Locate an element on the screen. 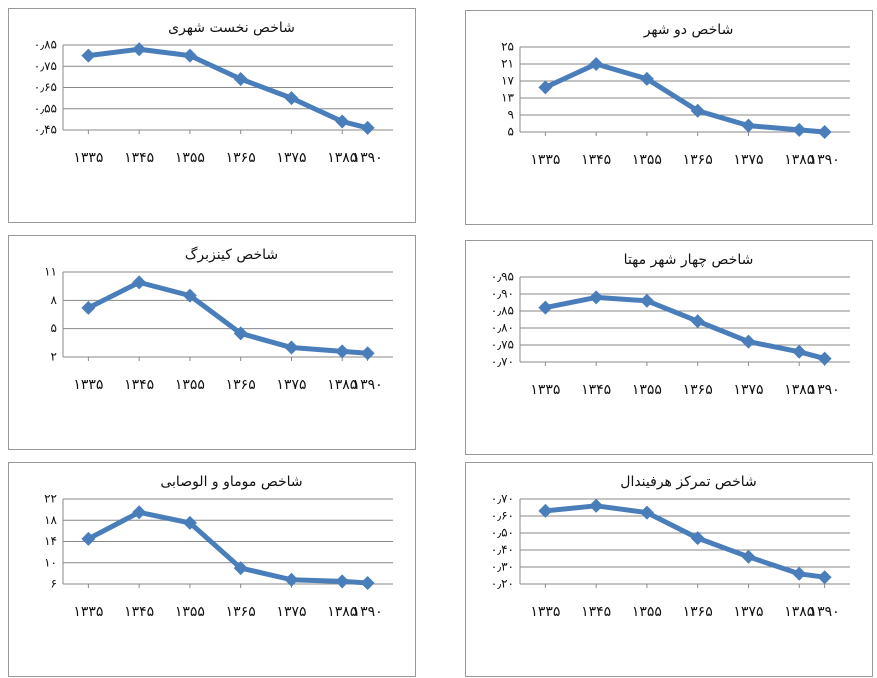  y-tick-label: ۰٫۳۰ is located at coordinates (502, 567).